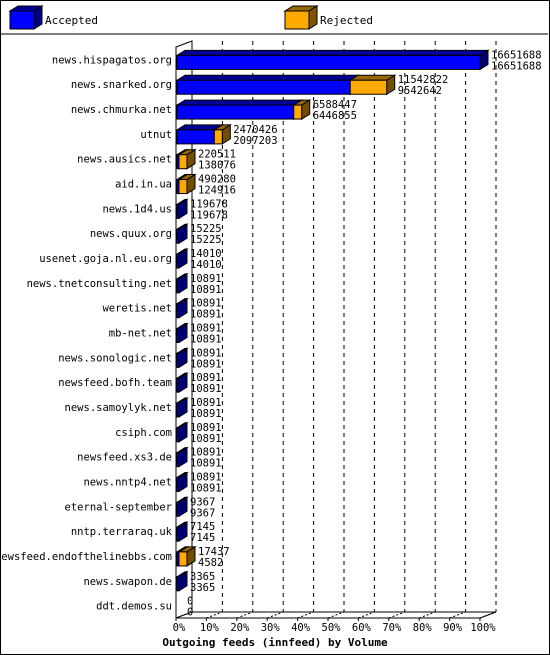  What do you see at coordinates (124, 458) in the screenshot?
I see `category-label: newsfeed.xs3.de` at bounding box center [124, 458].